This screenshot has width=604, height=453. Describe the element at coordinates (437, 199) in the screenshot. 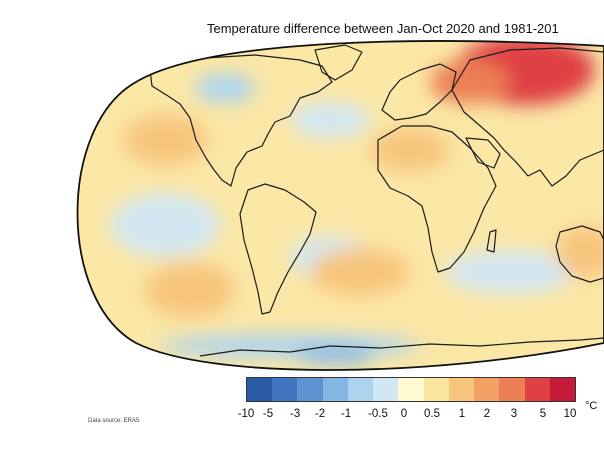

I see `africa-outline` at that location.